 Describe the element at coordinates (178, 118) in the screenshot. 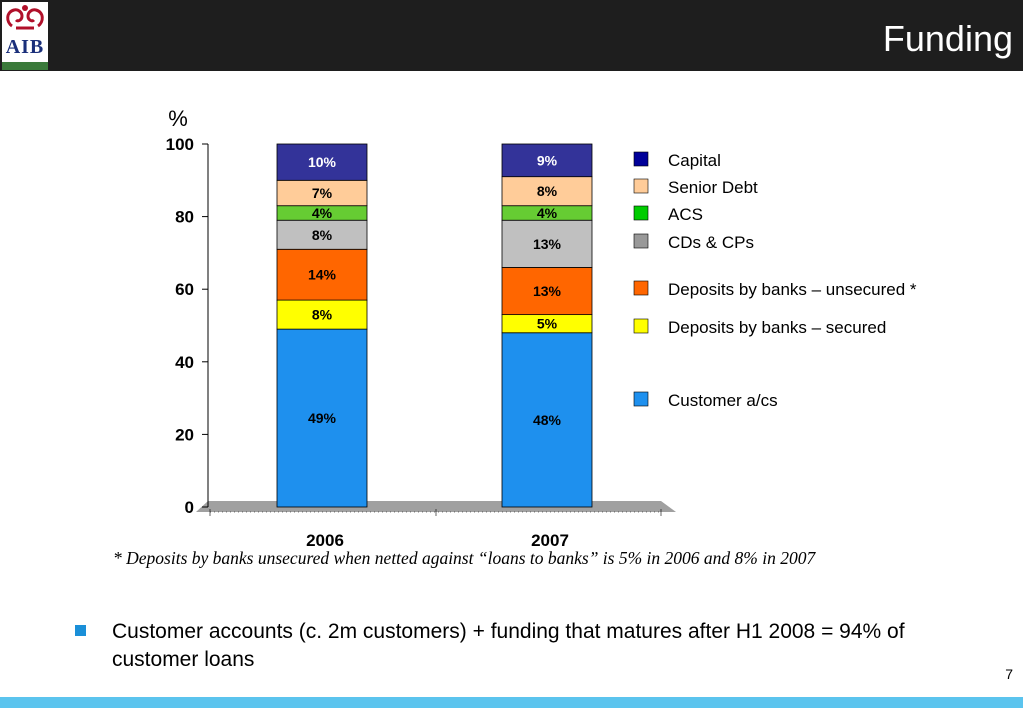

I see `y-axis-label: %` at that location.